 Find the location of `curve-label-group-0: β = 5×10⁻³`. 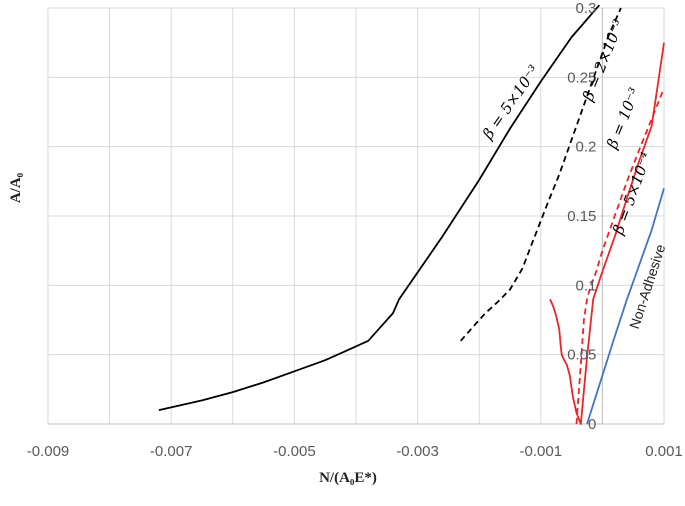

curve-label-group-0: β = 5×10⁻³ is located at coordinates (510, 103).